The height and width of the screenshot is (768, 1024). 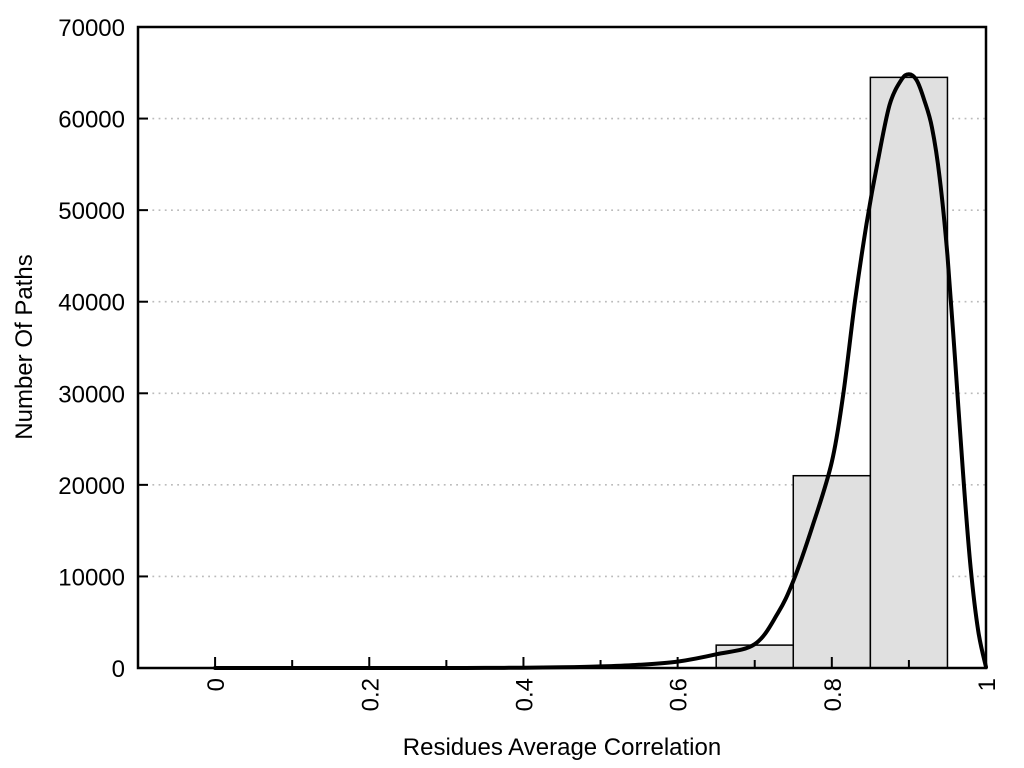 What do you see at coordinates (91, 120) in the screenshot?
I see `y-tick-label-60000: 60000` at bounding box center [91, 120].